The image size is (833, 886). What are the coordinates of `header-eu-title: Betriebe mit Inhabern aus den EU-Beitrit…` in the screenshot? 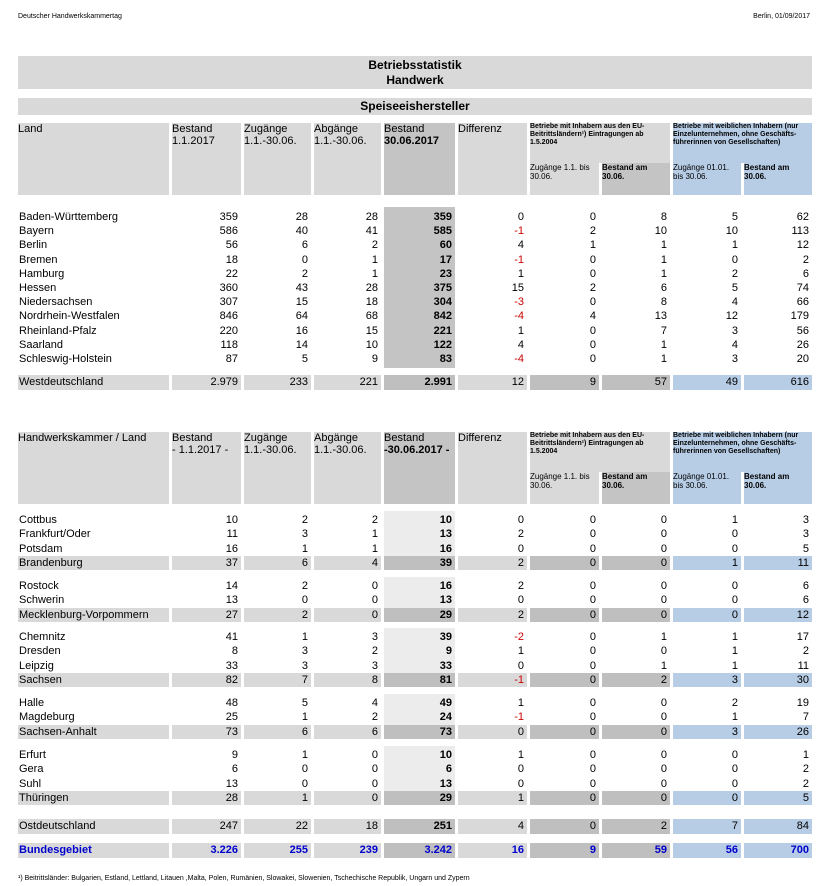 It's located at (587, 443).